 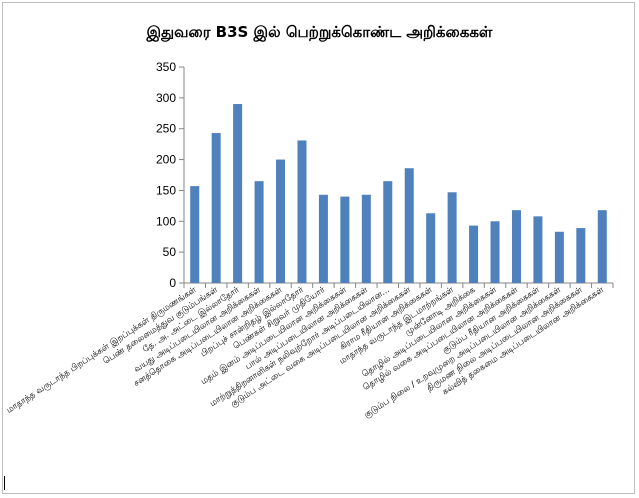 What do you see at coordinates (170, 252) in the screenshot?
I see `y-tick-label: 50` at bounding box center [170, 252].